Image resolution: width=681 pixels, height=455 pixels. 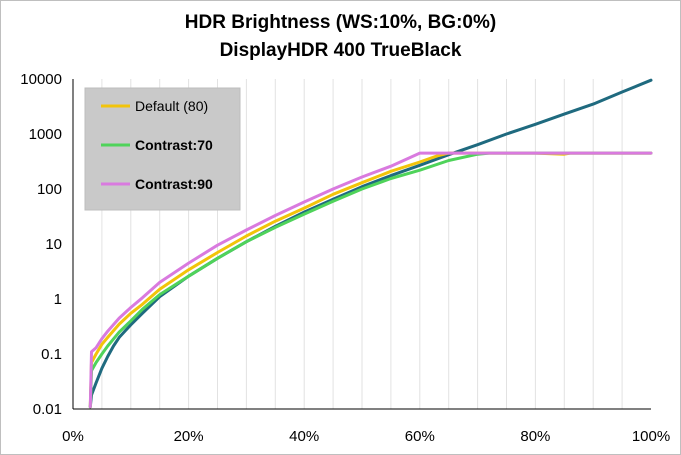 What do you see at coordinates (340, 50) in the screenshot?
I see `chart-subtitle: DisplayHDR 400 TrueBlack` at bounding box center [340, 50].